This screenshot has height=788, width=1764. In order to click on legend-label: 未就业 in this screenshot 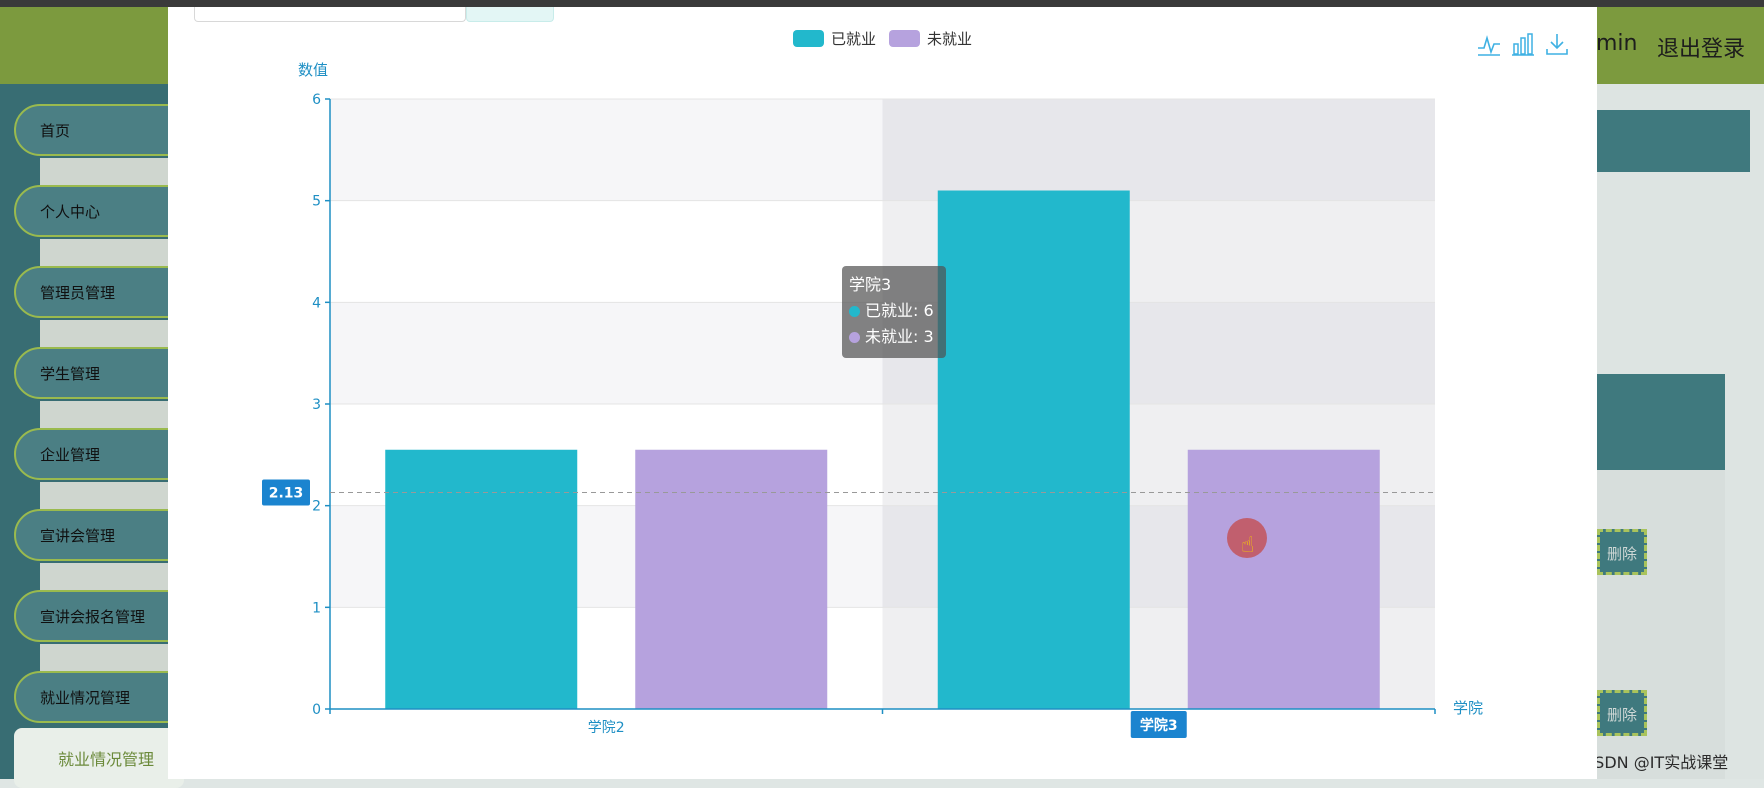, I will do `click(950, 38)`.